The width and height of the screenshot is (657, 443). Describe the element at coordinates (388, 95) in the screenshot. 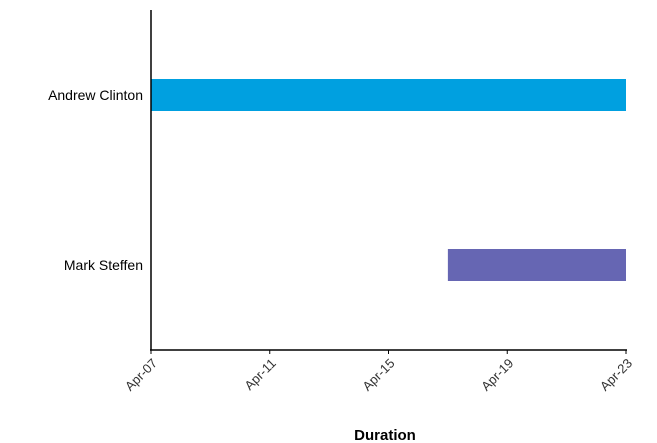

I see `bar-andrew-clinton` at that location.